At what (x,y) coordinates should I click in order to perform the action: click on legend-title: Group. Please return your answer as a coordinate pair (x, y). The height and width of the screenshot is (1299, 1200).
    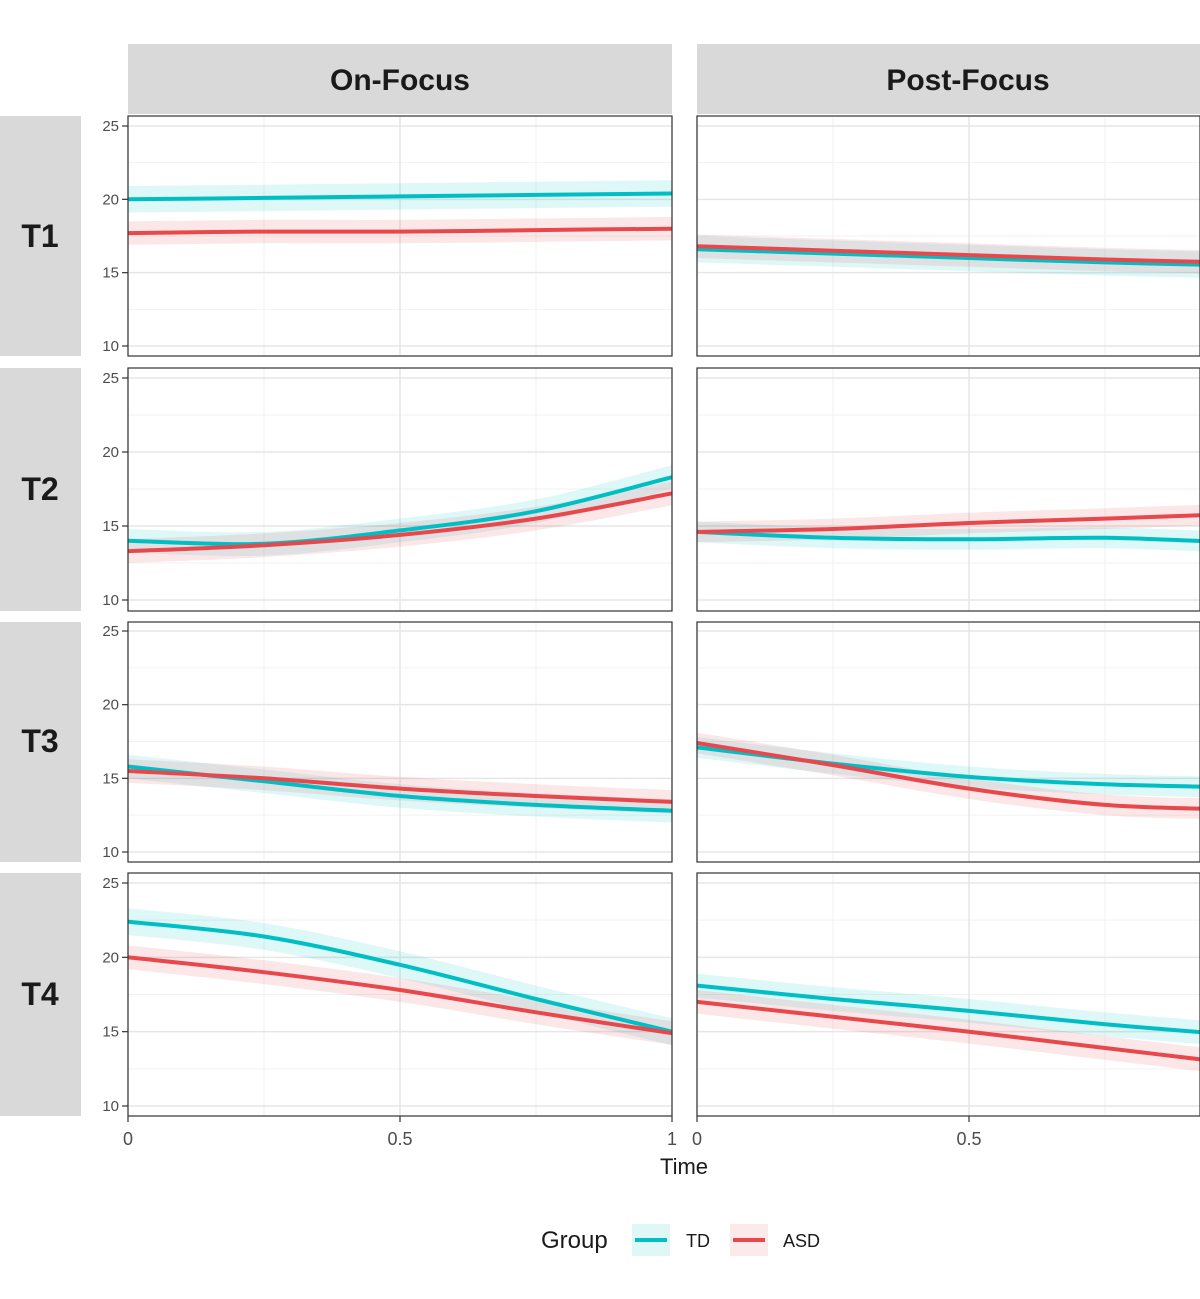
    Looking at the image, I should click on (574, 1240).